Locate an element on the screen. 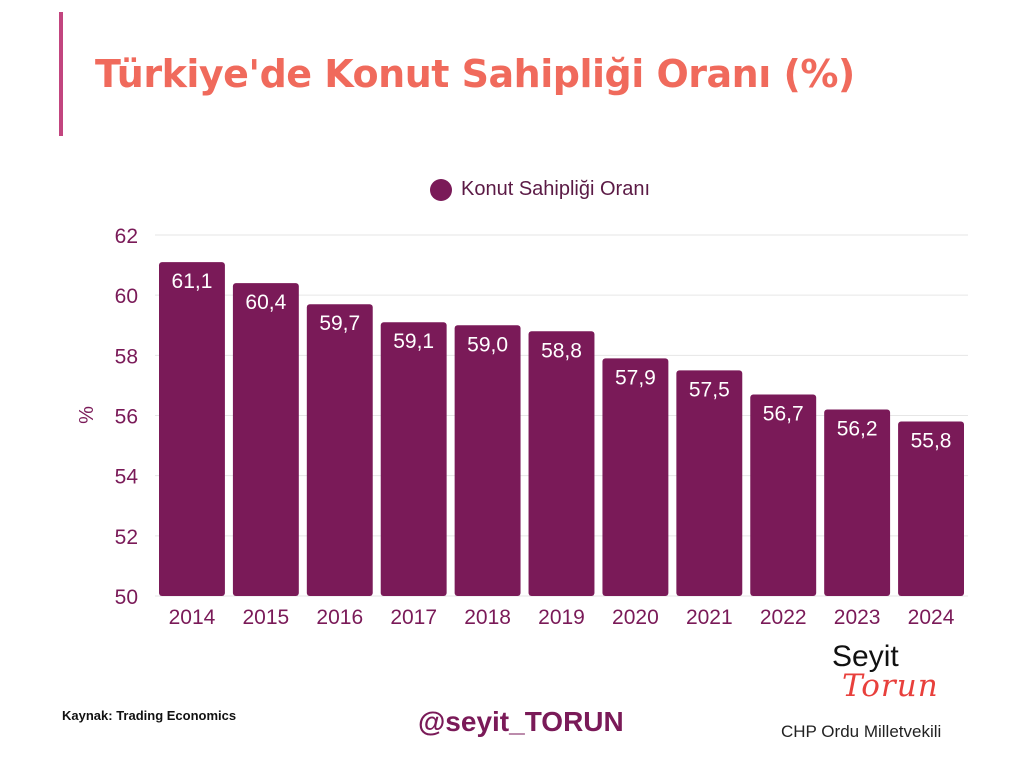 Image resolution: width=1024 pixels, height=768 pixels. x-tick-label: 2024 is located at coordinates (931, 617).